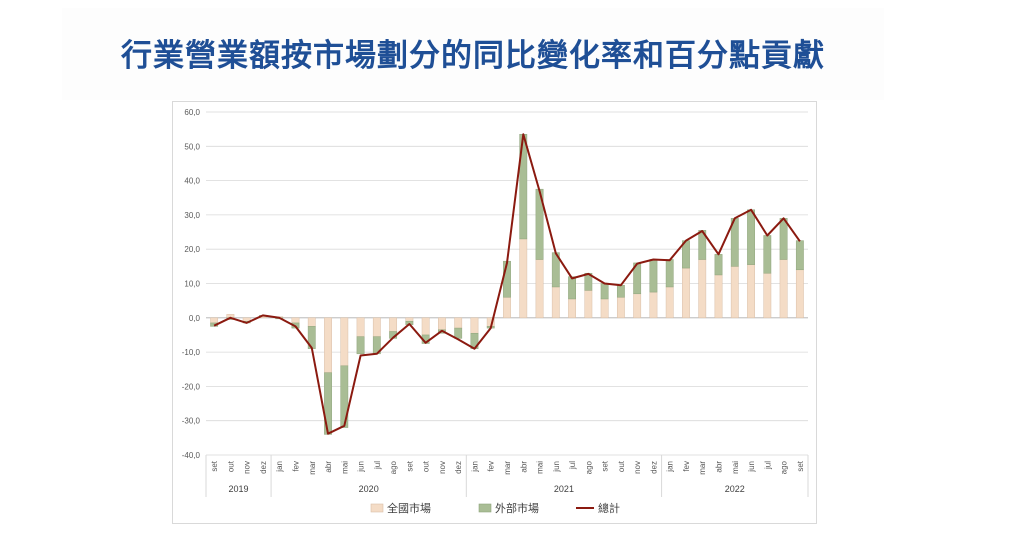 The height and width of the screenshot is (539, 1024). What do you see at coordinates (191, 455) in the screenshot?
I see `y-tick-label: -40,0` at bounding box center [191, 455].